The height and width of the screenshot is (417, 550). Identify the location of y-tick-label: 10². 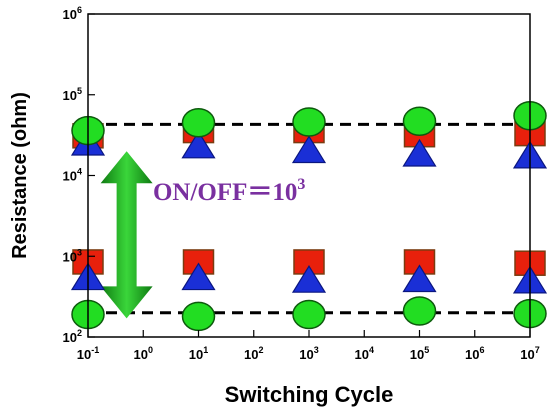
(72, 336).